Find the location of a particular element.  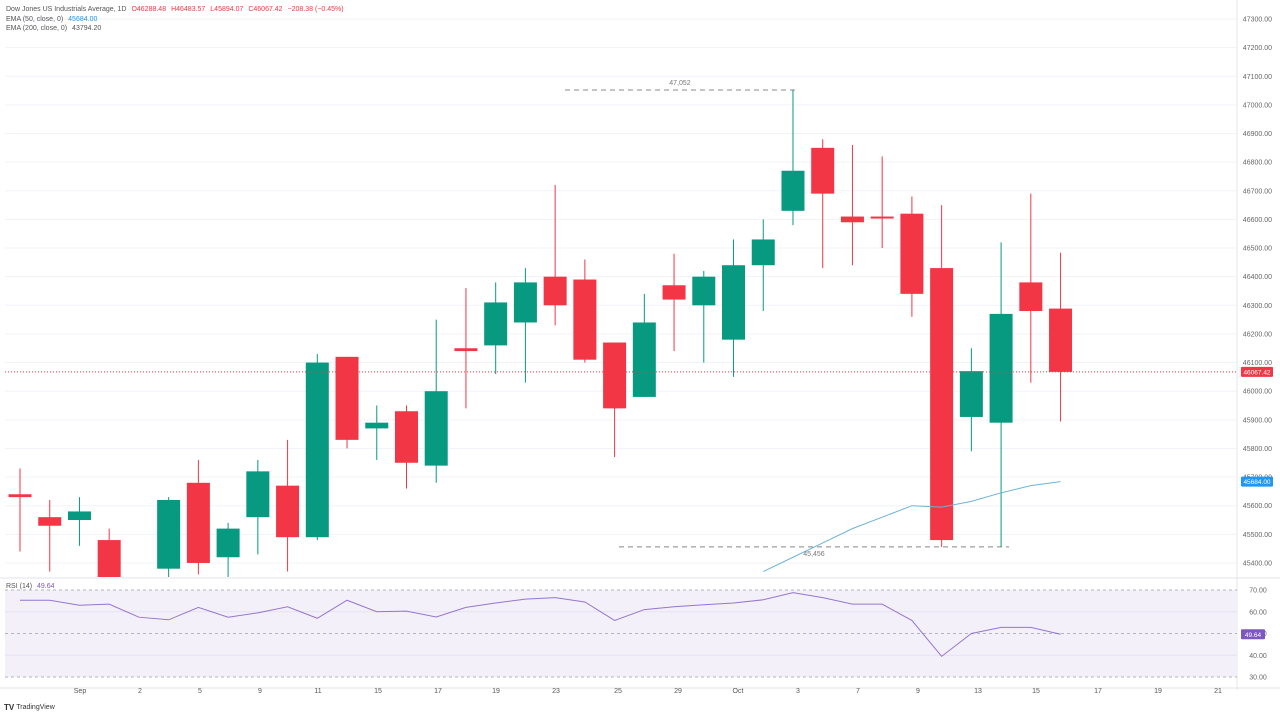

price-tick-label: 47100.00 is located at coordinates (1257, 77).